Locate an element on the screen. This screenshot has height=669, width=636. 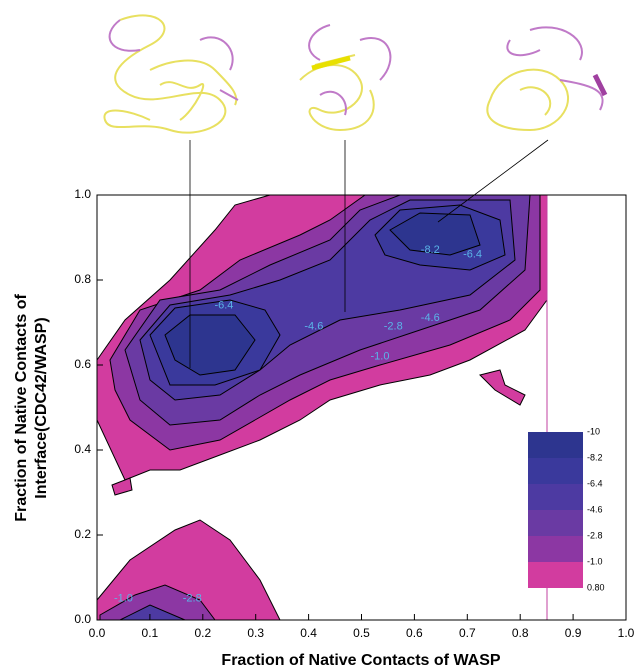
colorbar-label: -6.4 is located at coordinates (595, 483).